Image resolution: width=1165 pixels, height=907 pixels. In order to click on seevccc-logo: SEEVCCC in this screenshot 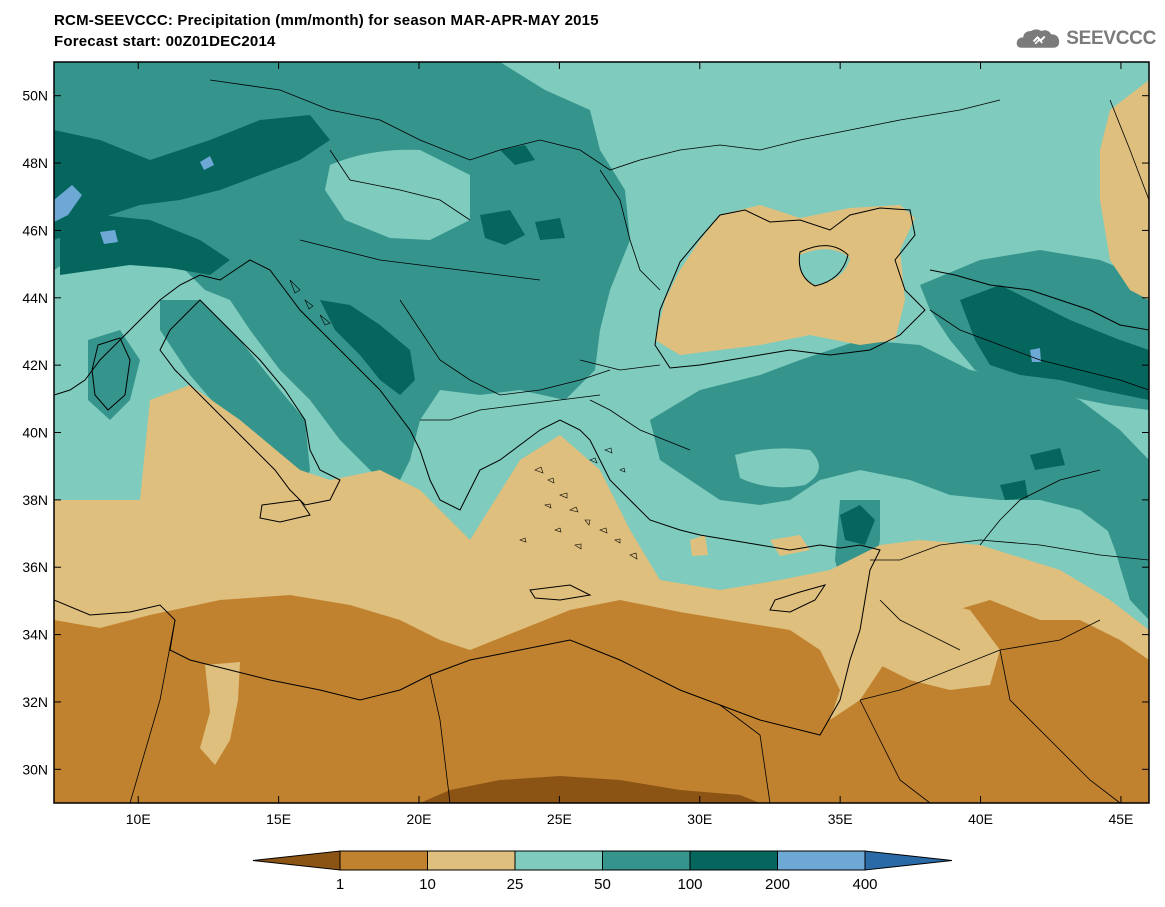, I will do `click(1086, 39)`.